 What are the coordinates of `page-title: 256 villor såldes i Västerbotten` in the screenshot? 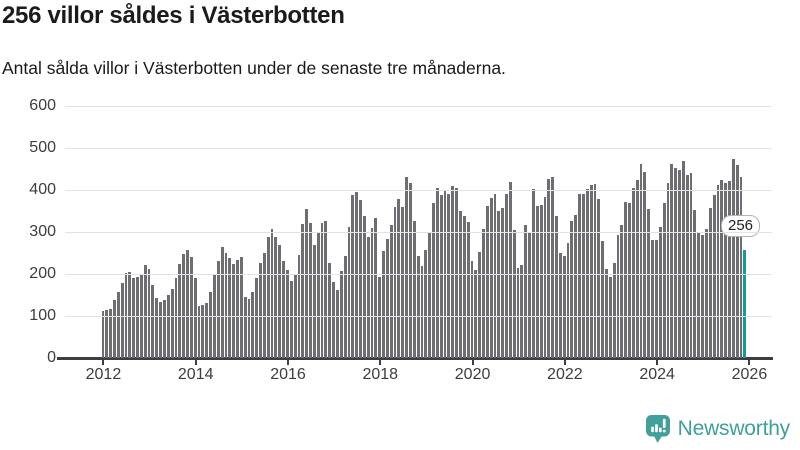 It's located at (173, 15).